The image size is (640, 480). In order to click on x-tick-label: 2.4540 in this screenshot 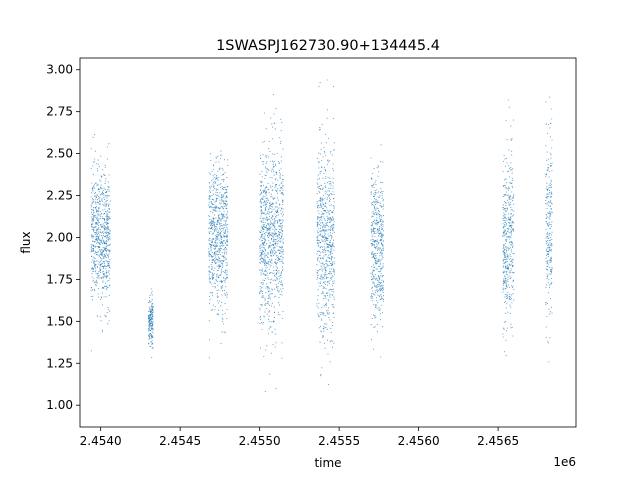, I will do `click(101, 441)`.